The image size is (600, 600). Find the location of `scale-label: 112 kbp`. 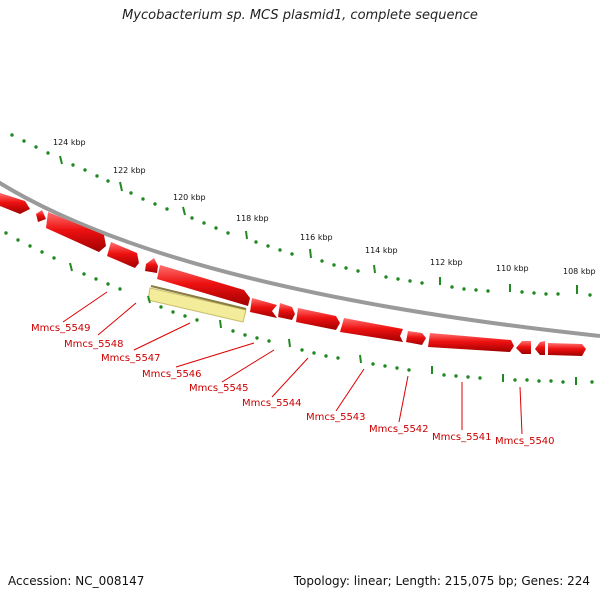

scale-label: 112 kbp is located at coordinates (446, 262).